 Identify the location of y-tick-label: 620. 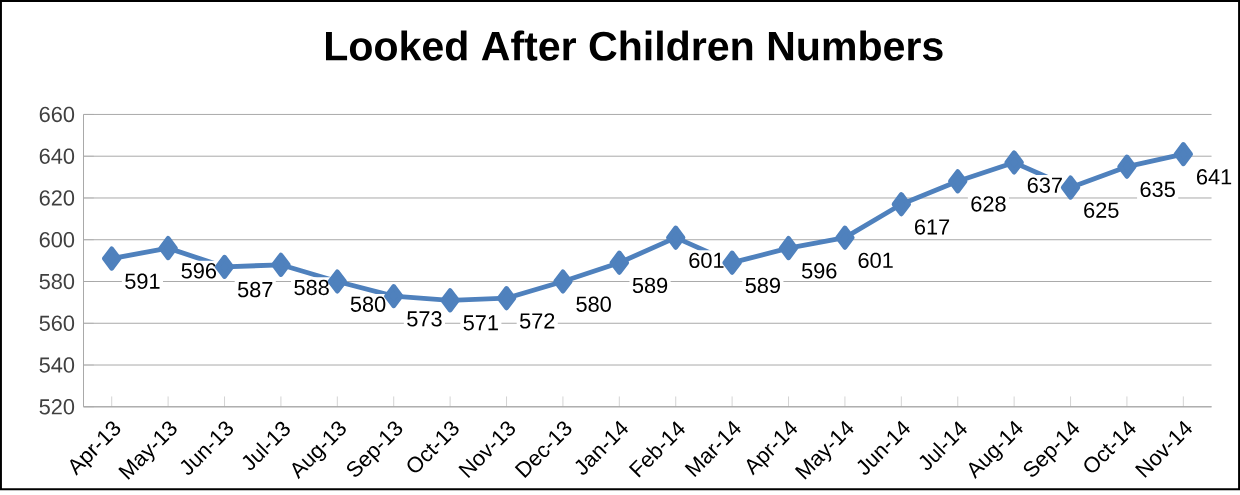
(57, 198).